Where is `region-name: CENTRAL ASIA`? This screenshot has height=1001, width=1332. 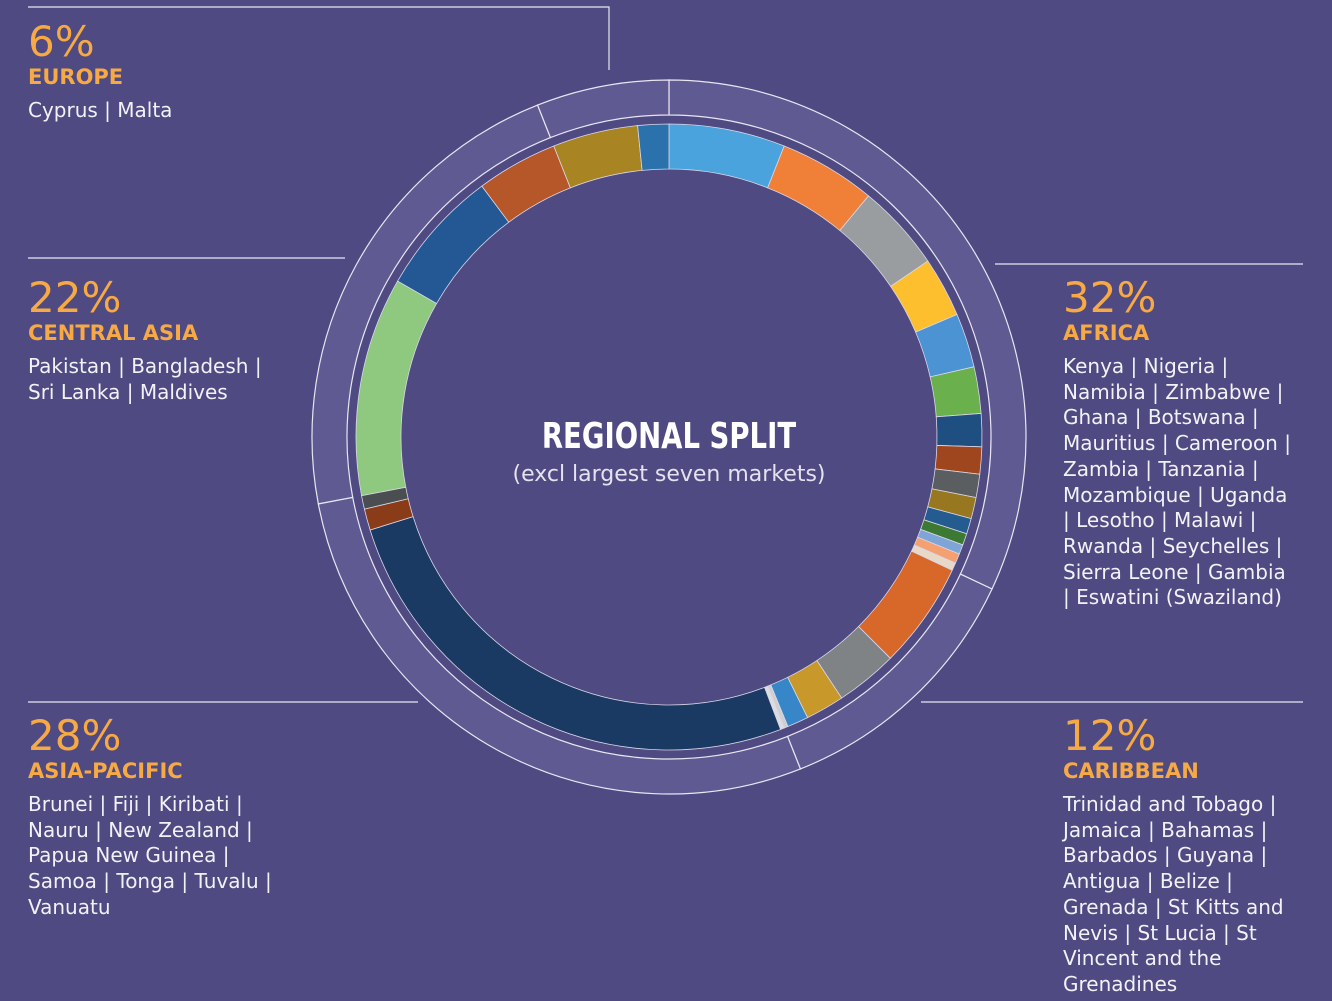 region-name: CENTRAL ASIA is located at coordinates (113, 333).